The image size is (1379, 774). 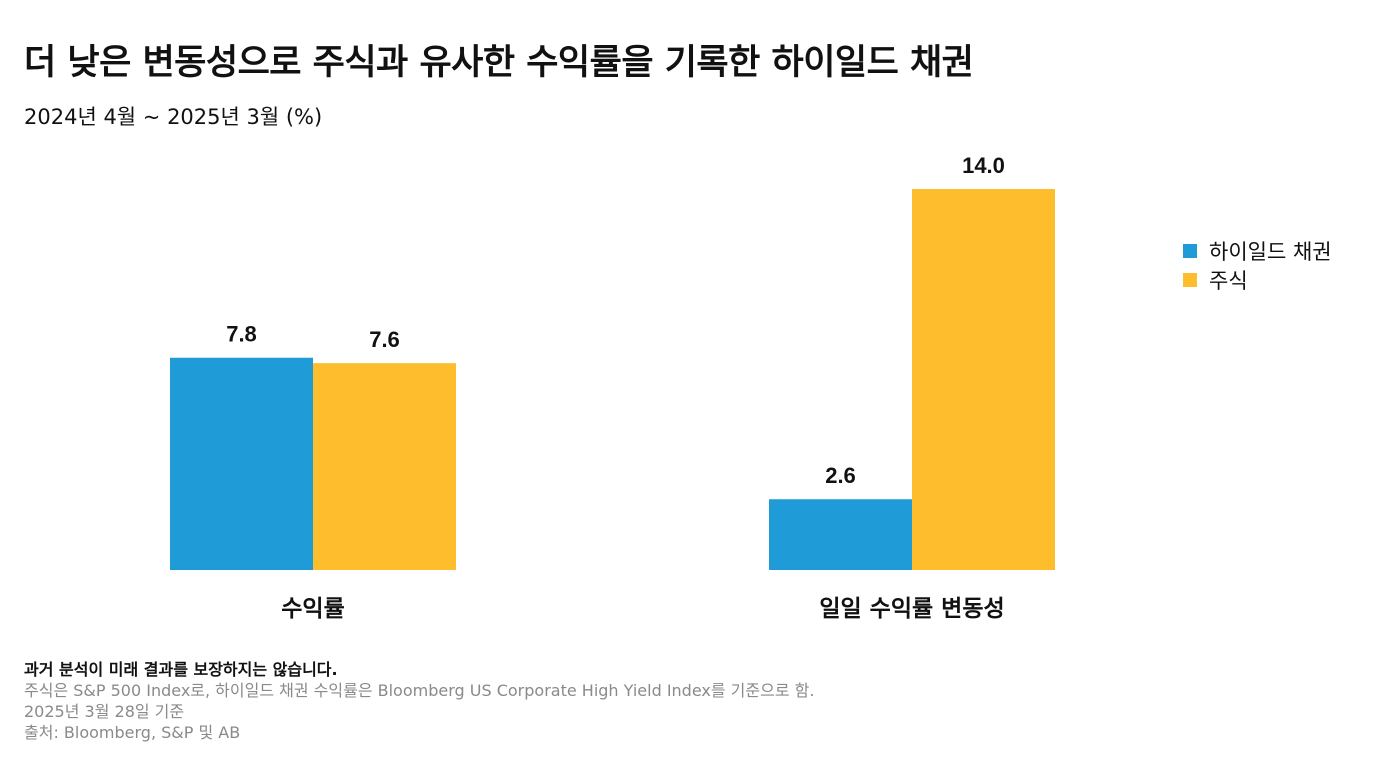 What do you see at coordinates (1257, 279) in the screenshot?
I see `legend-item-stocks: 주식` at bounding box center [1257, 279].